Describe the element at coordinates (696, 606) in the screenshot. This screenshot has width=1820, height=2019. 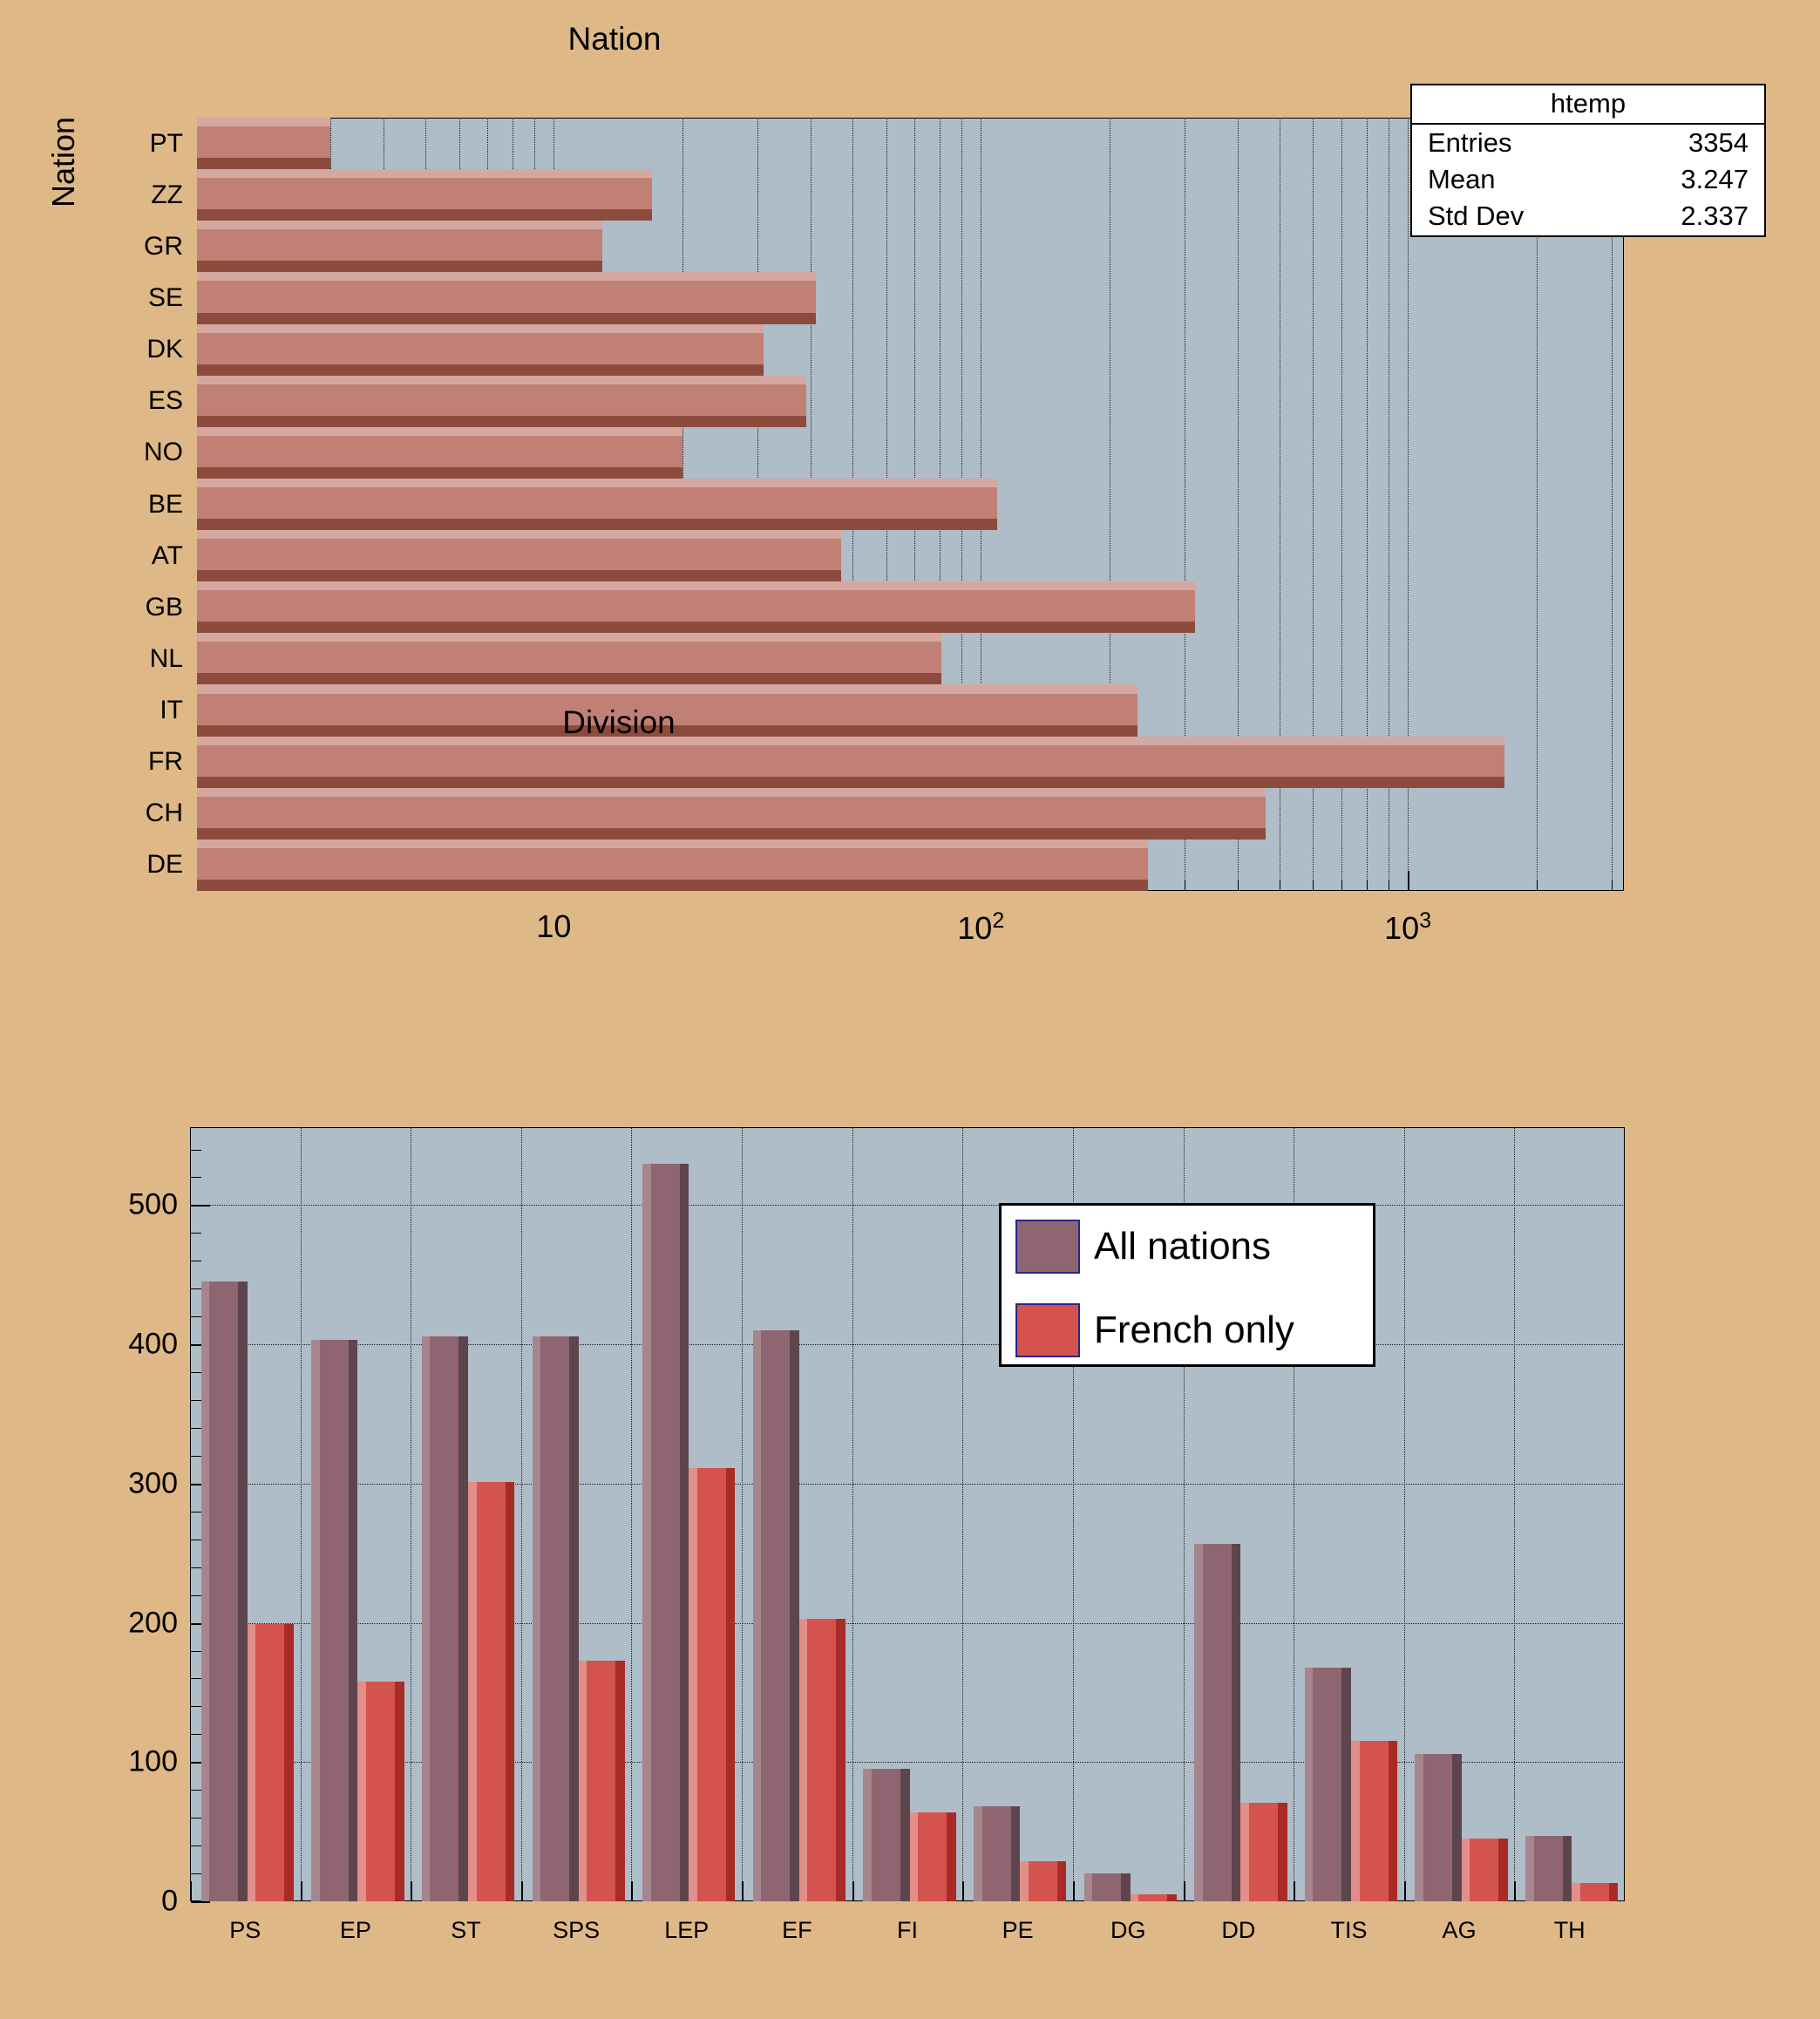
I see `bar-GB-body` at that location.